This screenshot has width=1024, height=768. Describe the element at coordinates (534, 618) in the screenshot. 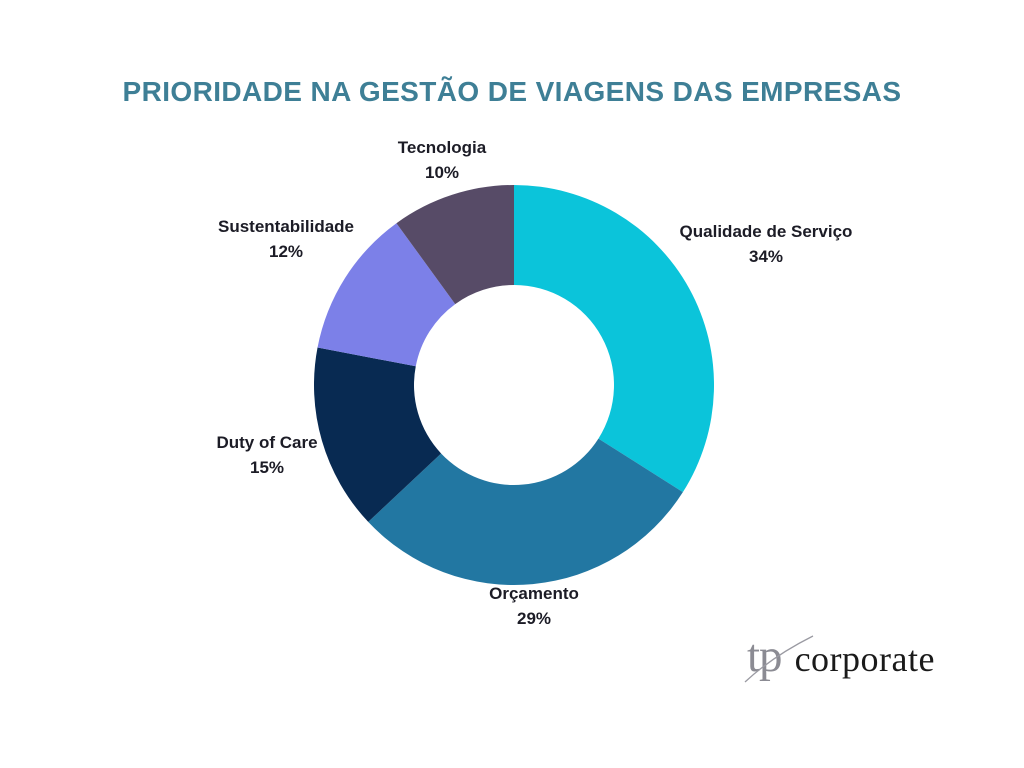

I see `slice-label-pct: 29%` at that location.